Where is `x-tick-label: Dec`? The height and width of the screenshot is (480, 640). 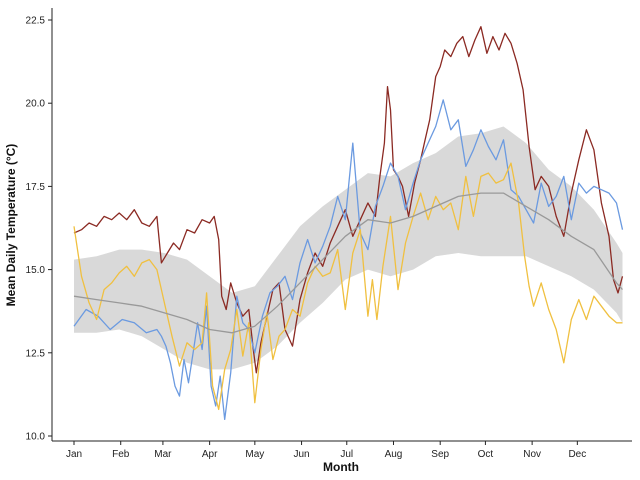 x-tick-label: Dec is located at coordinates (577, 454).